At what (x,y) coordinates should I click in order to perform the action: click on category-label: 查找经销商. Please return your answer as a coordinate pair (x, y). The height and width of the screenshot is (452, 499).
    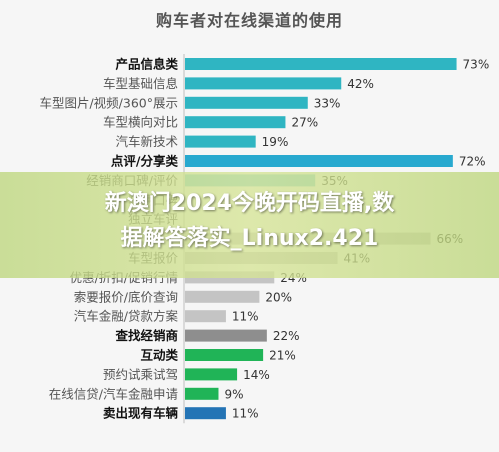
    Looking at the image, I should click on (146, 335).